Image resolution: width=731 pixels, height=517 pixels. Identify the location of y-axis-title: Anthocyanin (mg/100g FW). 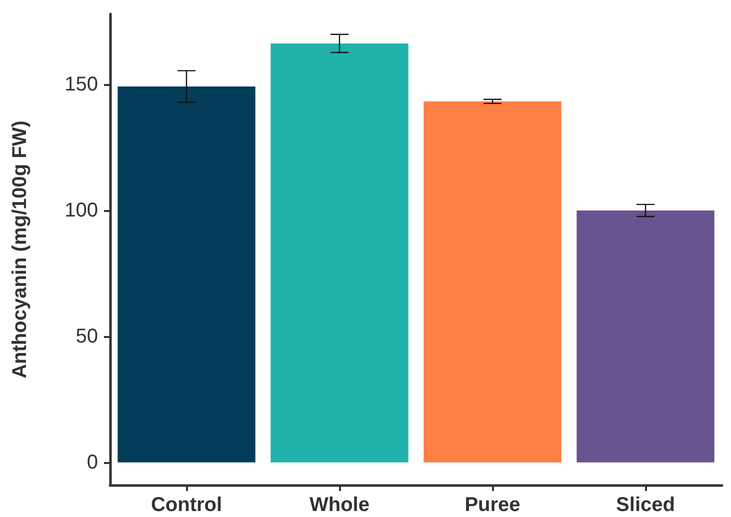
(20, 249).